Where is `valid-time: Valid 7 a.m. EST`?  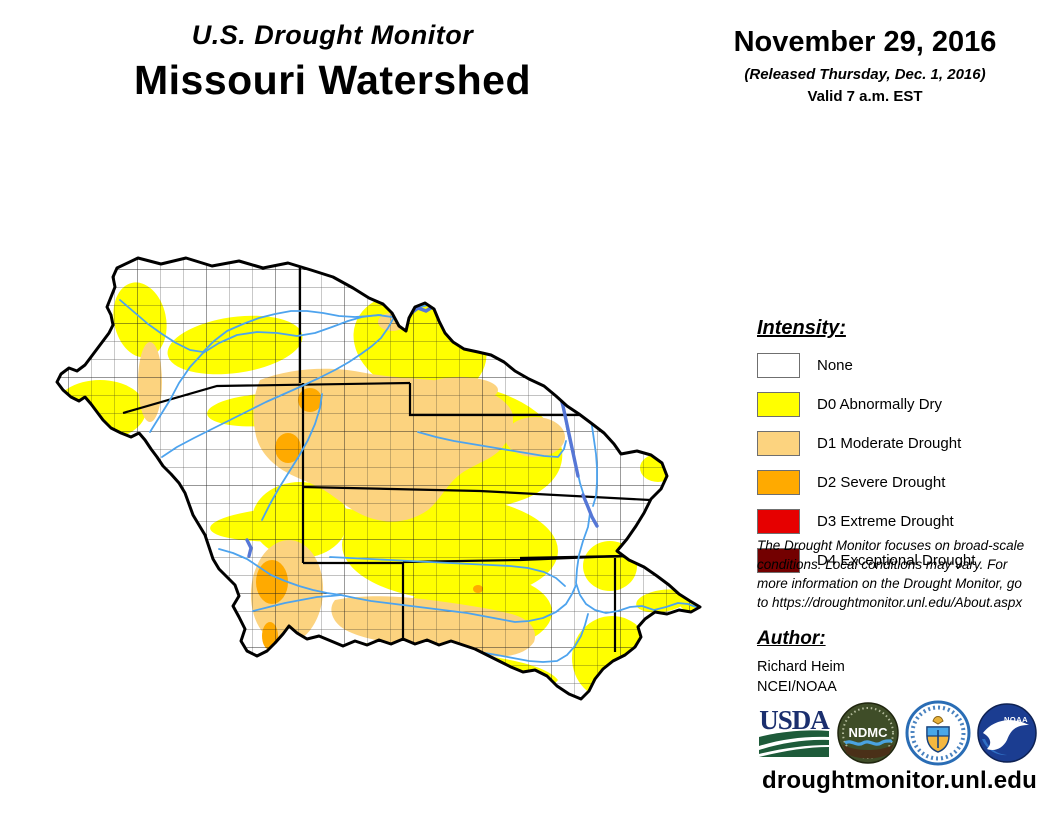 valid-time: Valid 7 a.m. EST is located at coordinates (865, 96).